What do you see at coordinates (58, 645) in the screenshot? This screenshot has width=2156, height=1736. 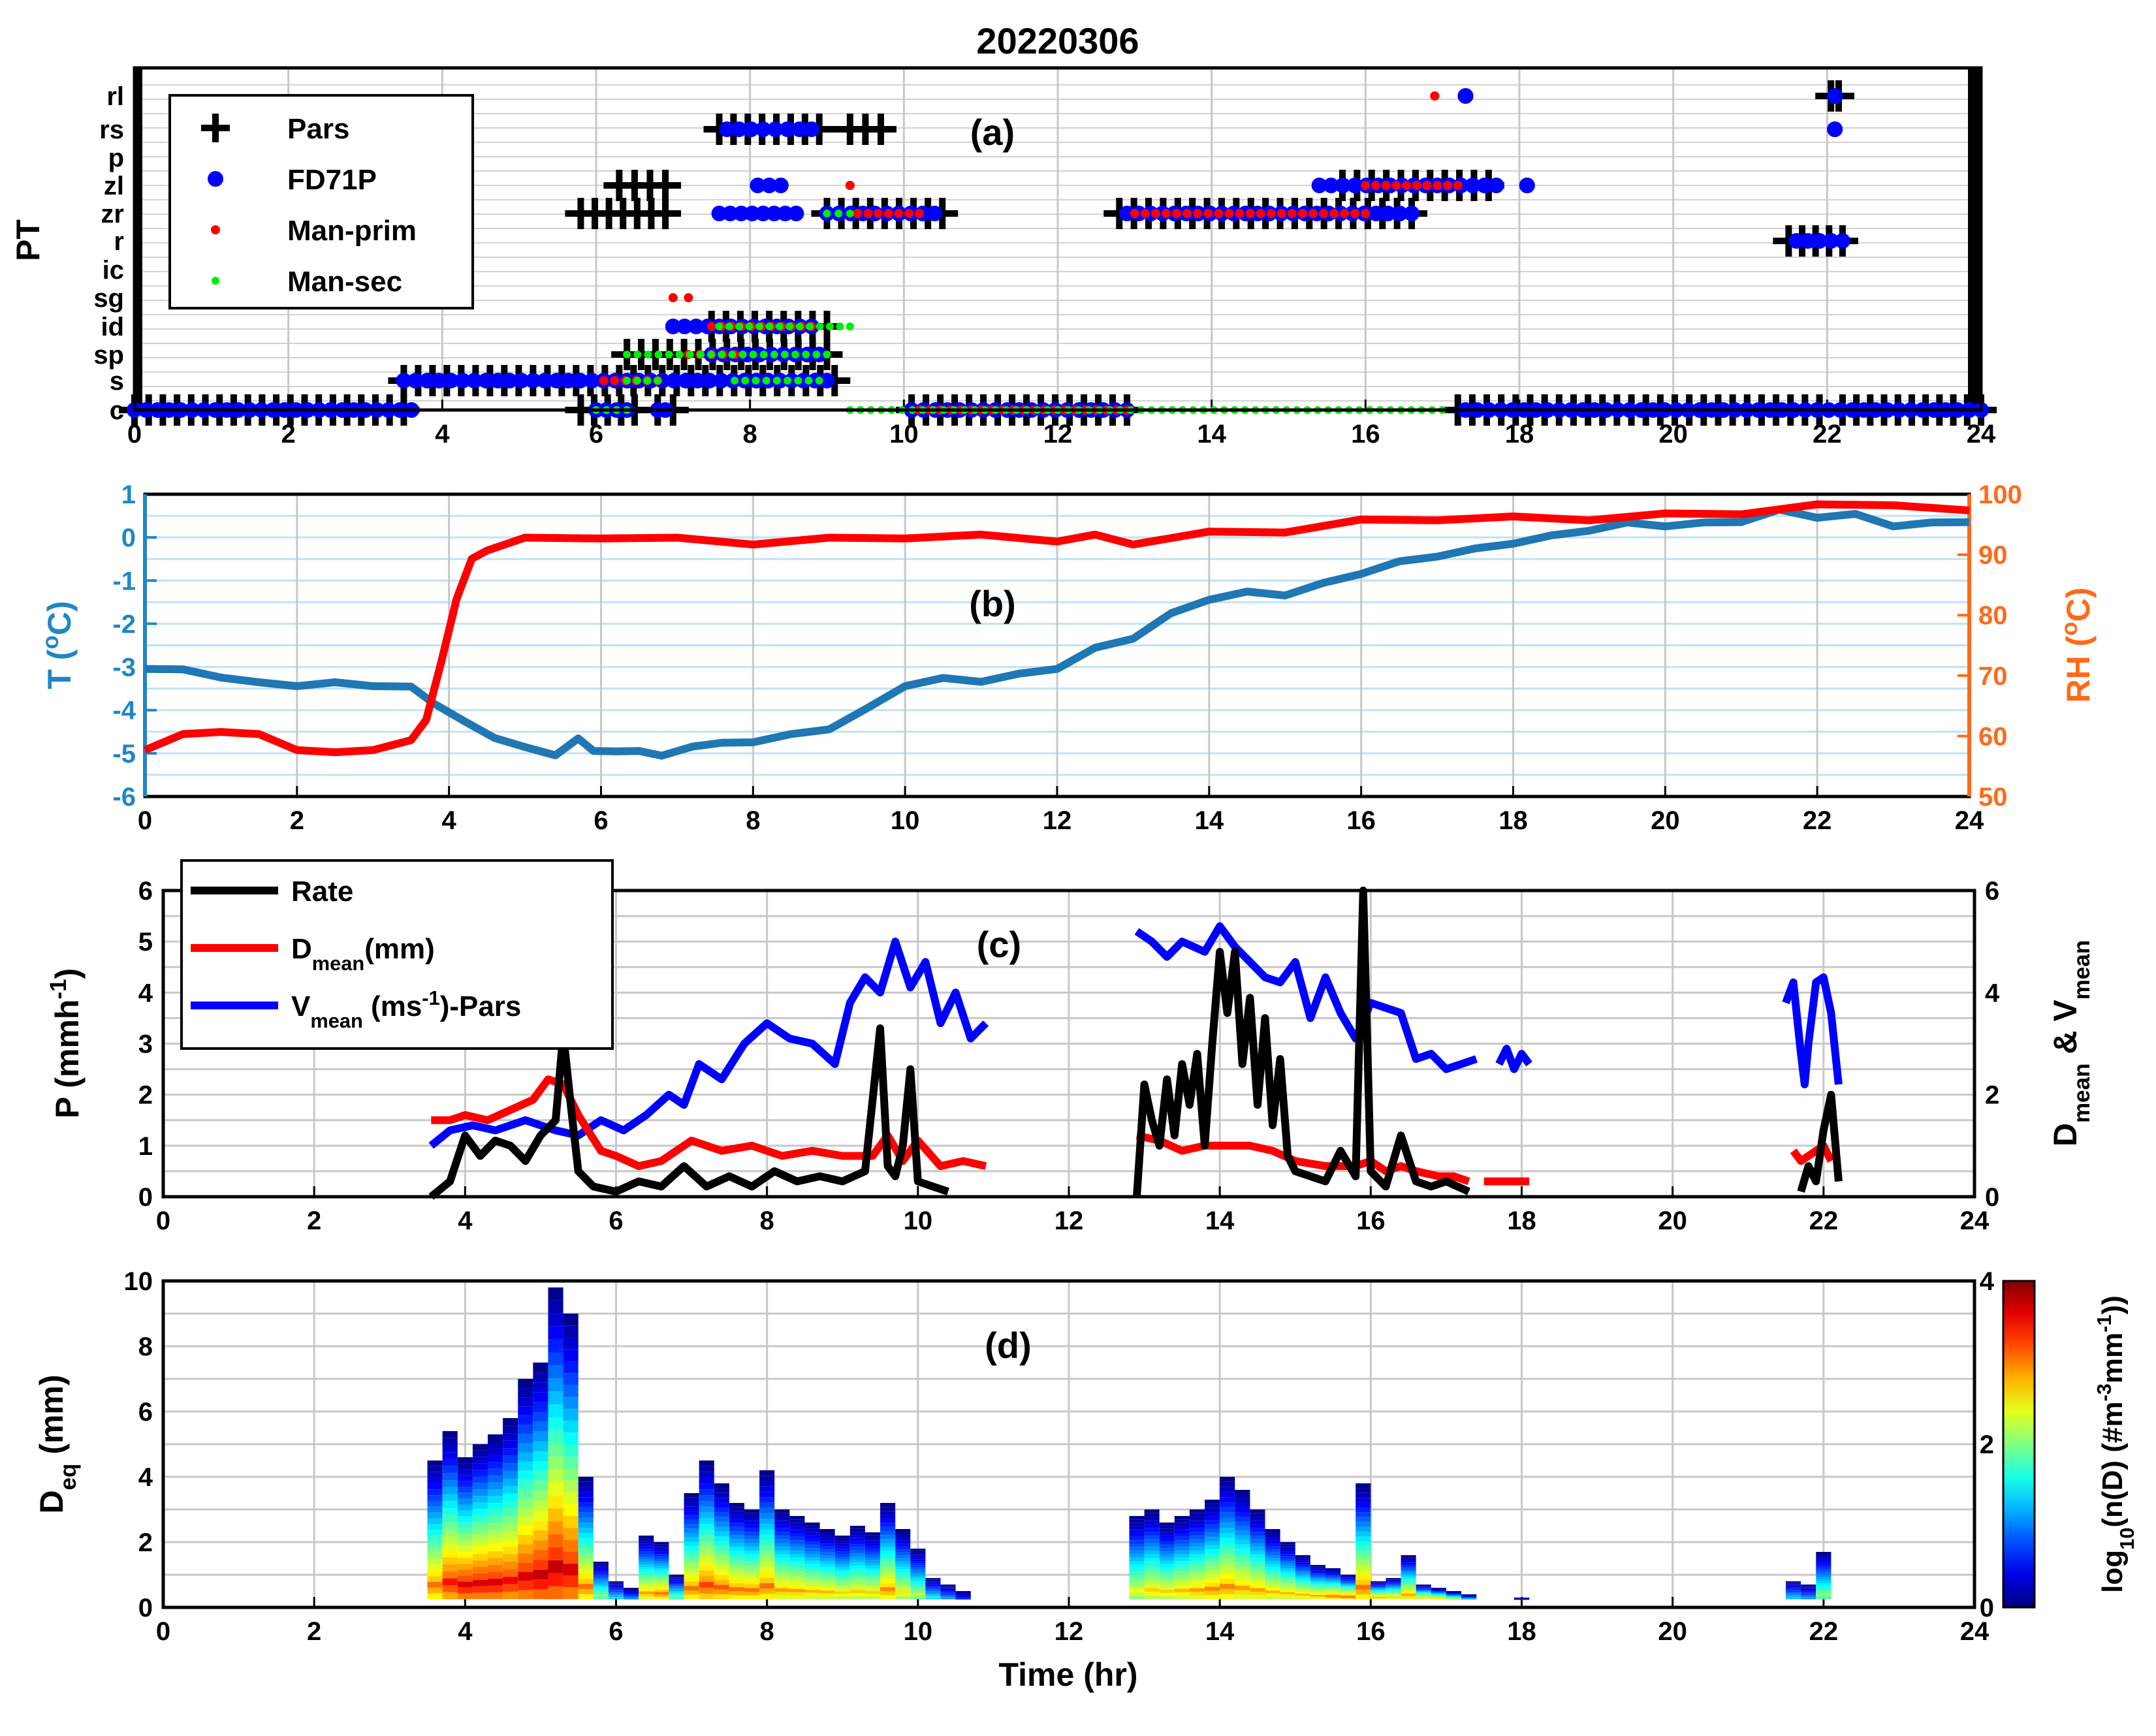 I see `y-axis-label: T (oC)` at bounding box center [58, 645].